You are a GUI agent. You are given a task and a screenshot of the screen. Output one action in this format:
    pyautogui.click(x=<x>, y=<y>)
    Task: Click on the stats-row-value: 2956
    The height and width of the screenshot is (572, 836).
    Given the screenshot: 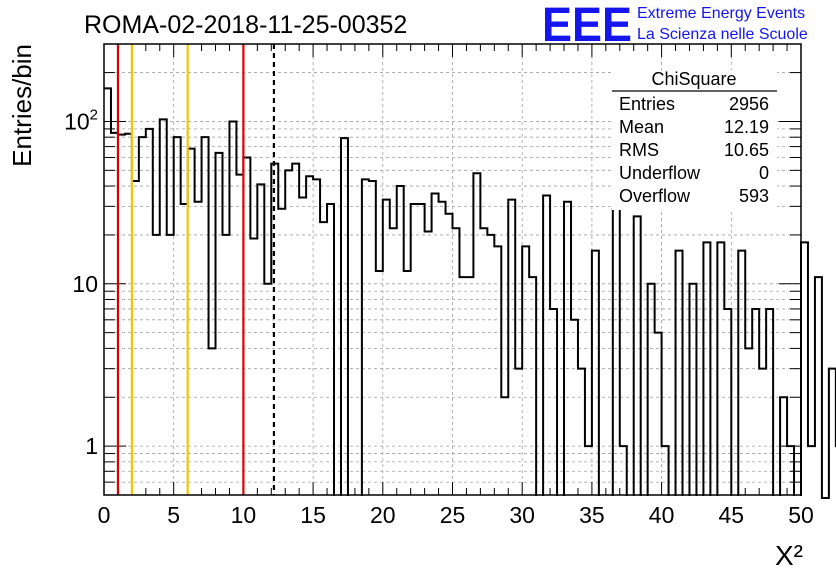 What is the action you would take?
    pyautogui.click(x=749, y=104)
    